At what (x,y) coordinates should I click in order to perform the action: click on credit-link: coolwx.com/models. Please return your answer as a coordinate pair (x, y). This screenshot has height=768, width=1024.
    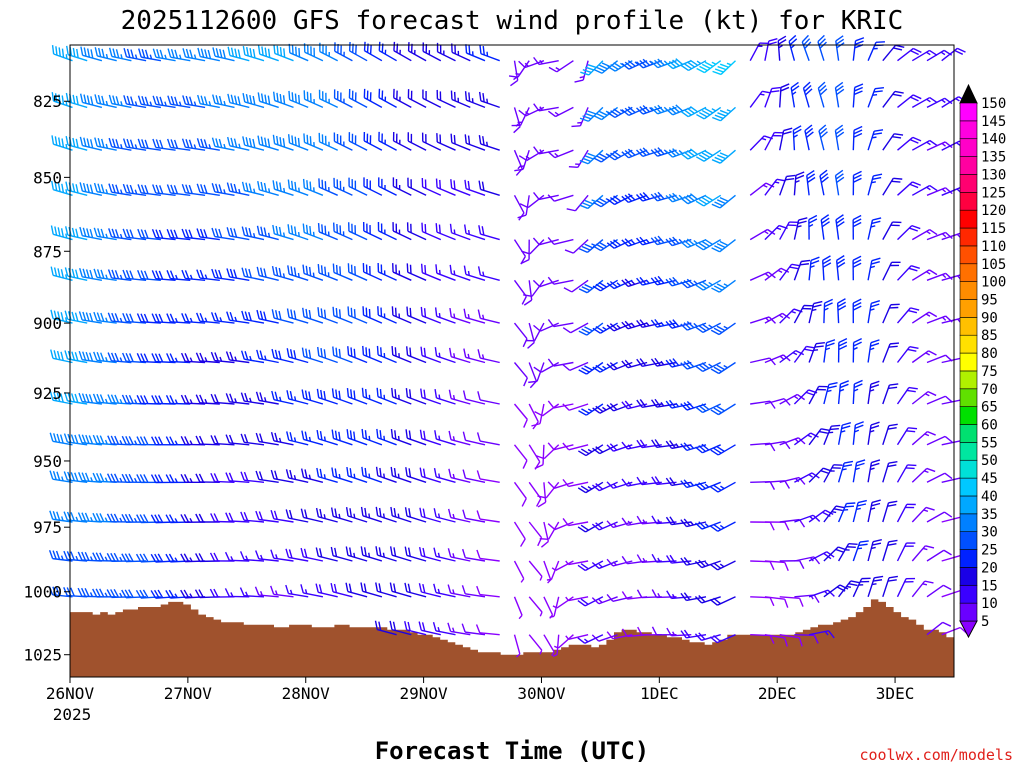
    Looking at the image, I should click on (936, 755).